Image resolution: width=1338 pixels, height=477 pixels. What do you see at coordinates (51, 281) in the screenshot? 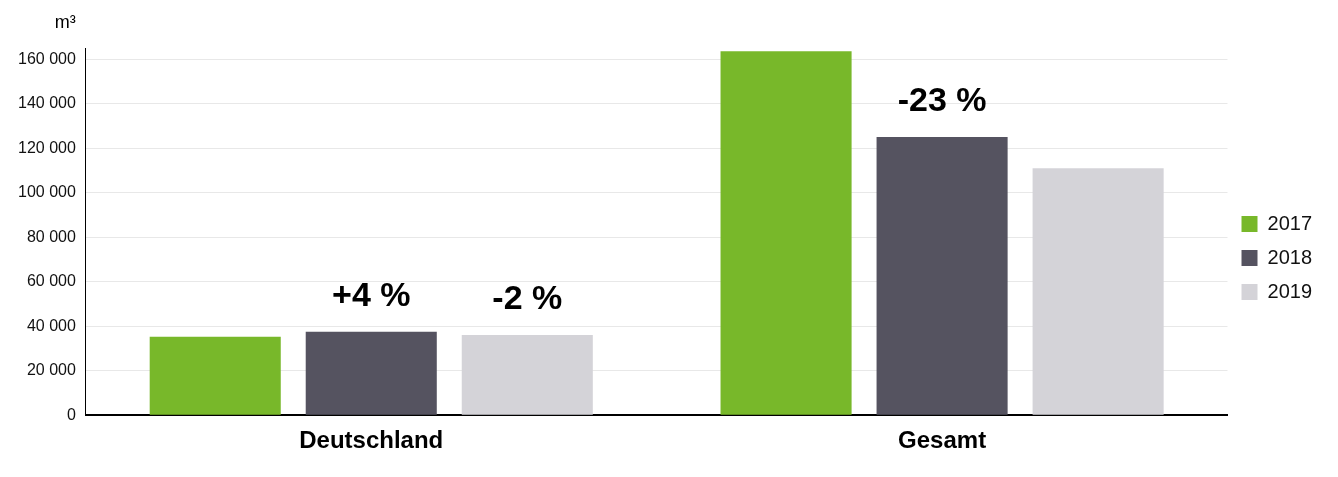
I see `y-tick-label: 60 000` at bounding box center [51, 281].